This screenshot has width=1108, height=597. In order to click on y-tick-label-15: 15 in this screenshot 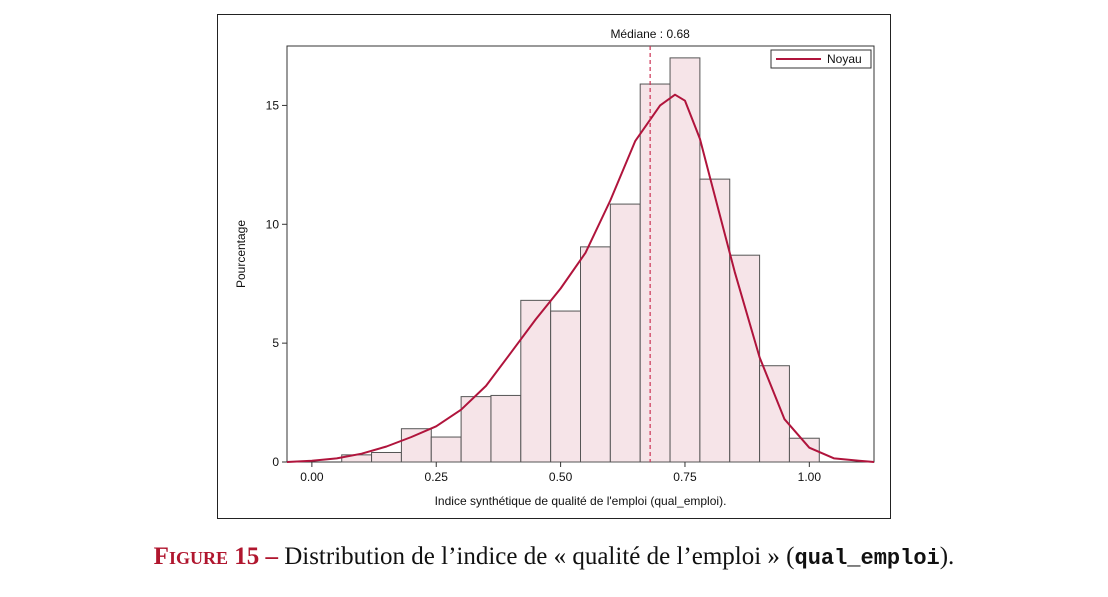, I will do `click(273, 105)`.